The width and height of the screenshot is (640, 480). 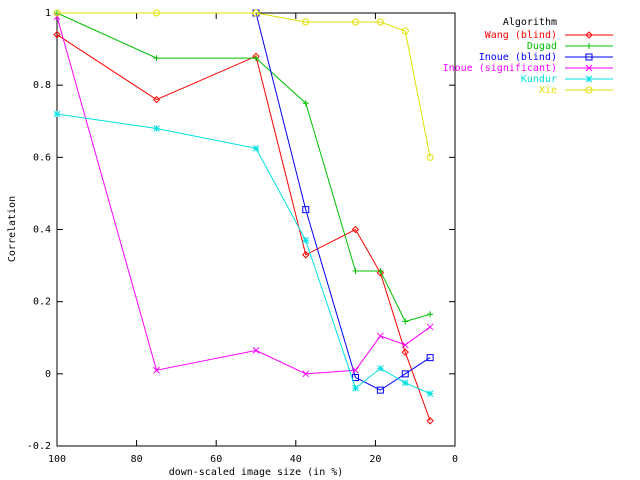 What do you see at coordinates (530, 22) in the screenshot?
I see `legend-title: Algorithm` at bounding box center [530, 22].